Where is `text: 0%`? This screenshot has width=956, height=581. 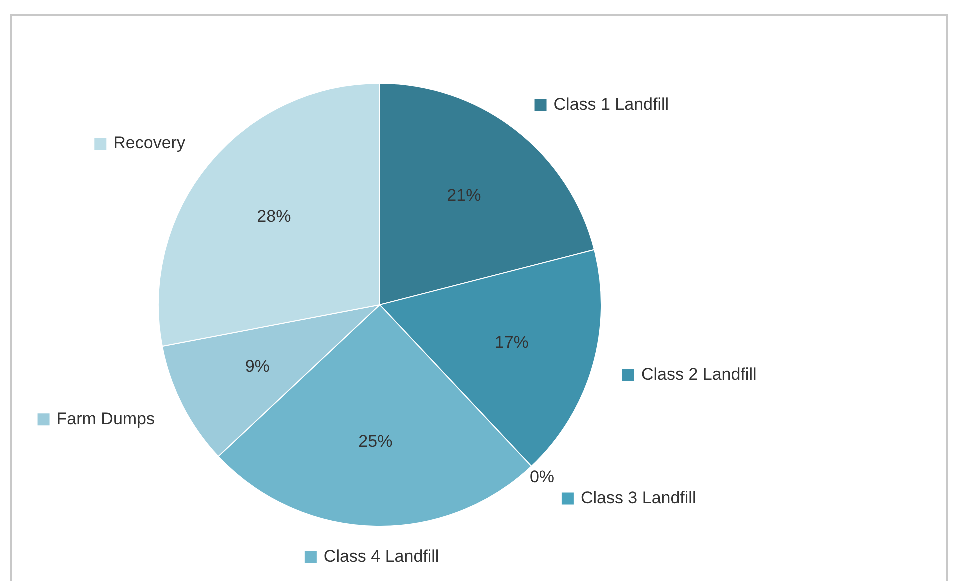 text: 0% is located at coordinates (542, 476).